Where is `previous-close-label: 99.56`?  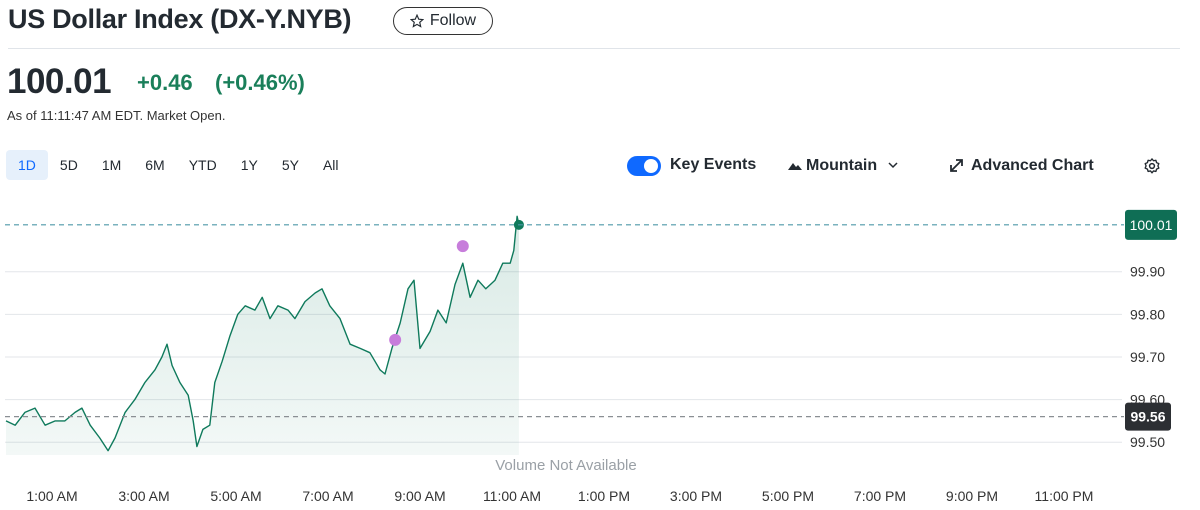 previous-close-label: 99.56 is located at coordinates (1147, 417).